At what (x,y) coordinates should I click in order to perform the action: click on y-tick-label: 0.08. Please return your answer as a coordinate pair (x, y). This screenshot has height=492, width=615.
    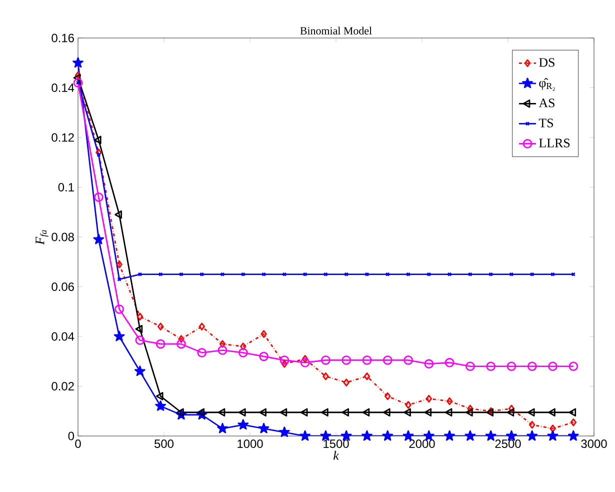
    Looking at the image, I should click on (63, 237).